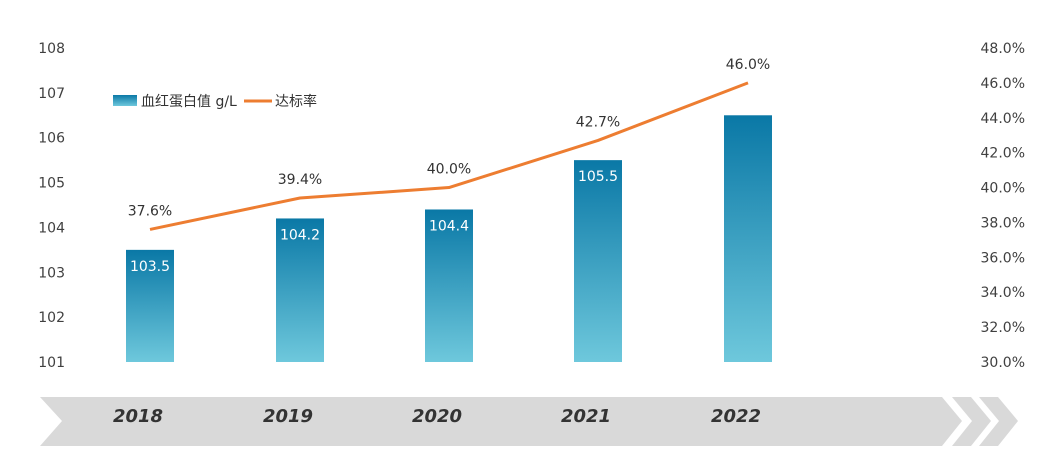 This screenshot has height=464, width=1054. What do you see at coordinates (1003, 363) in the screenshot?
I see `right-axis-tick: 30.0%` at bounding box center [1003, 363].